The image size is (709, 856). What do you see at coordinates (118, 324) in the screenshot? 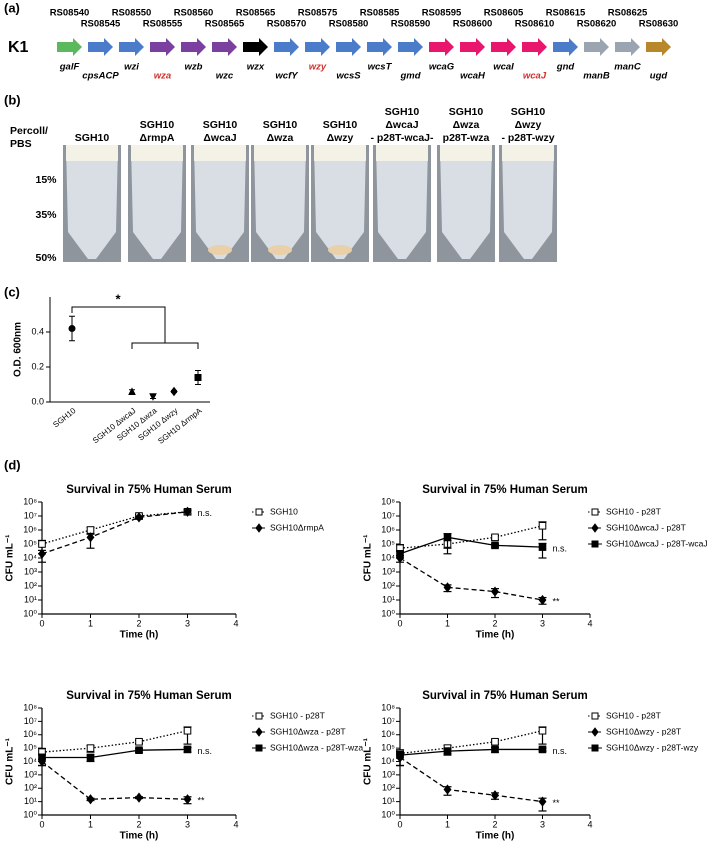
I see `significance-bracket` at bounding box center [118, 324].